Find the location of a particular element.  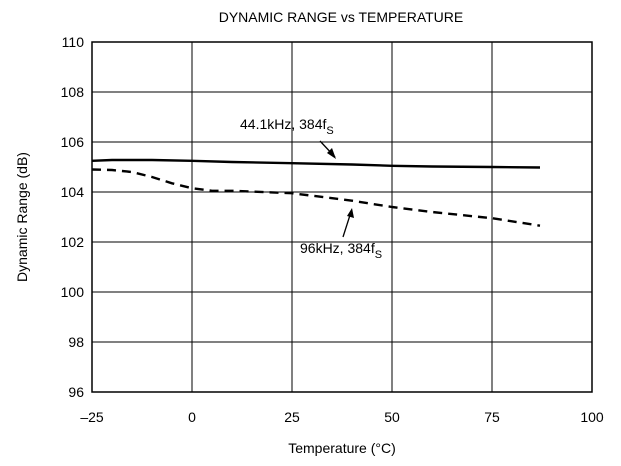

x-tick-label: 25 is located at coordinates (292, 417).